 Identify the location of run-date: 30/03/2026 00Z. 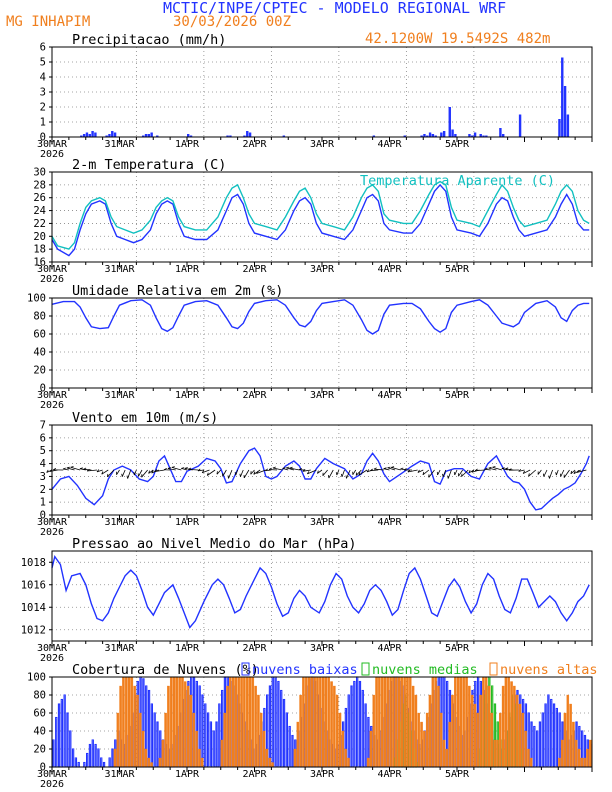
(232, 22).